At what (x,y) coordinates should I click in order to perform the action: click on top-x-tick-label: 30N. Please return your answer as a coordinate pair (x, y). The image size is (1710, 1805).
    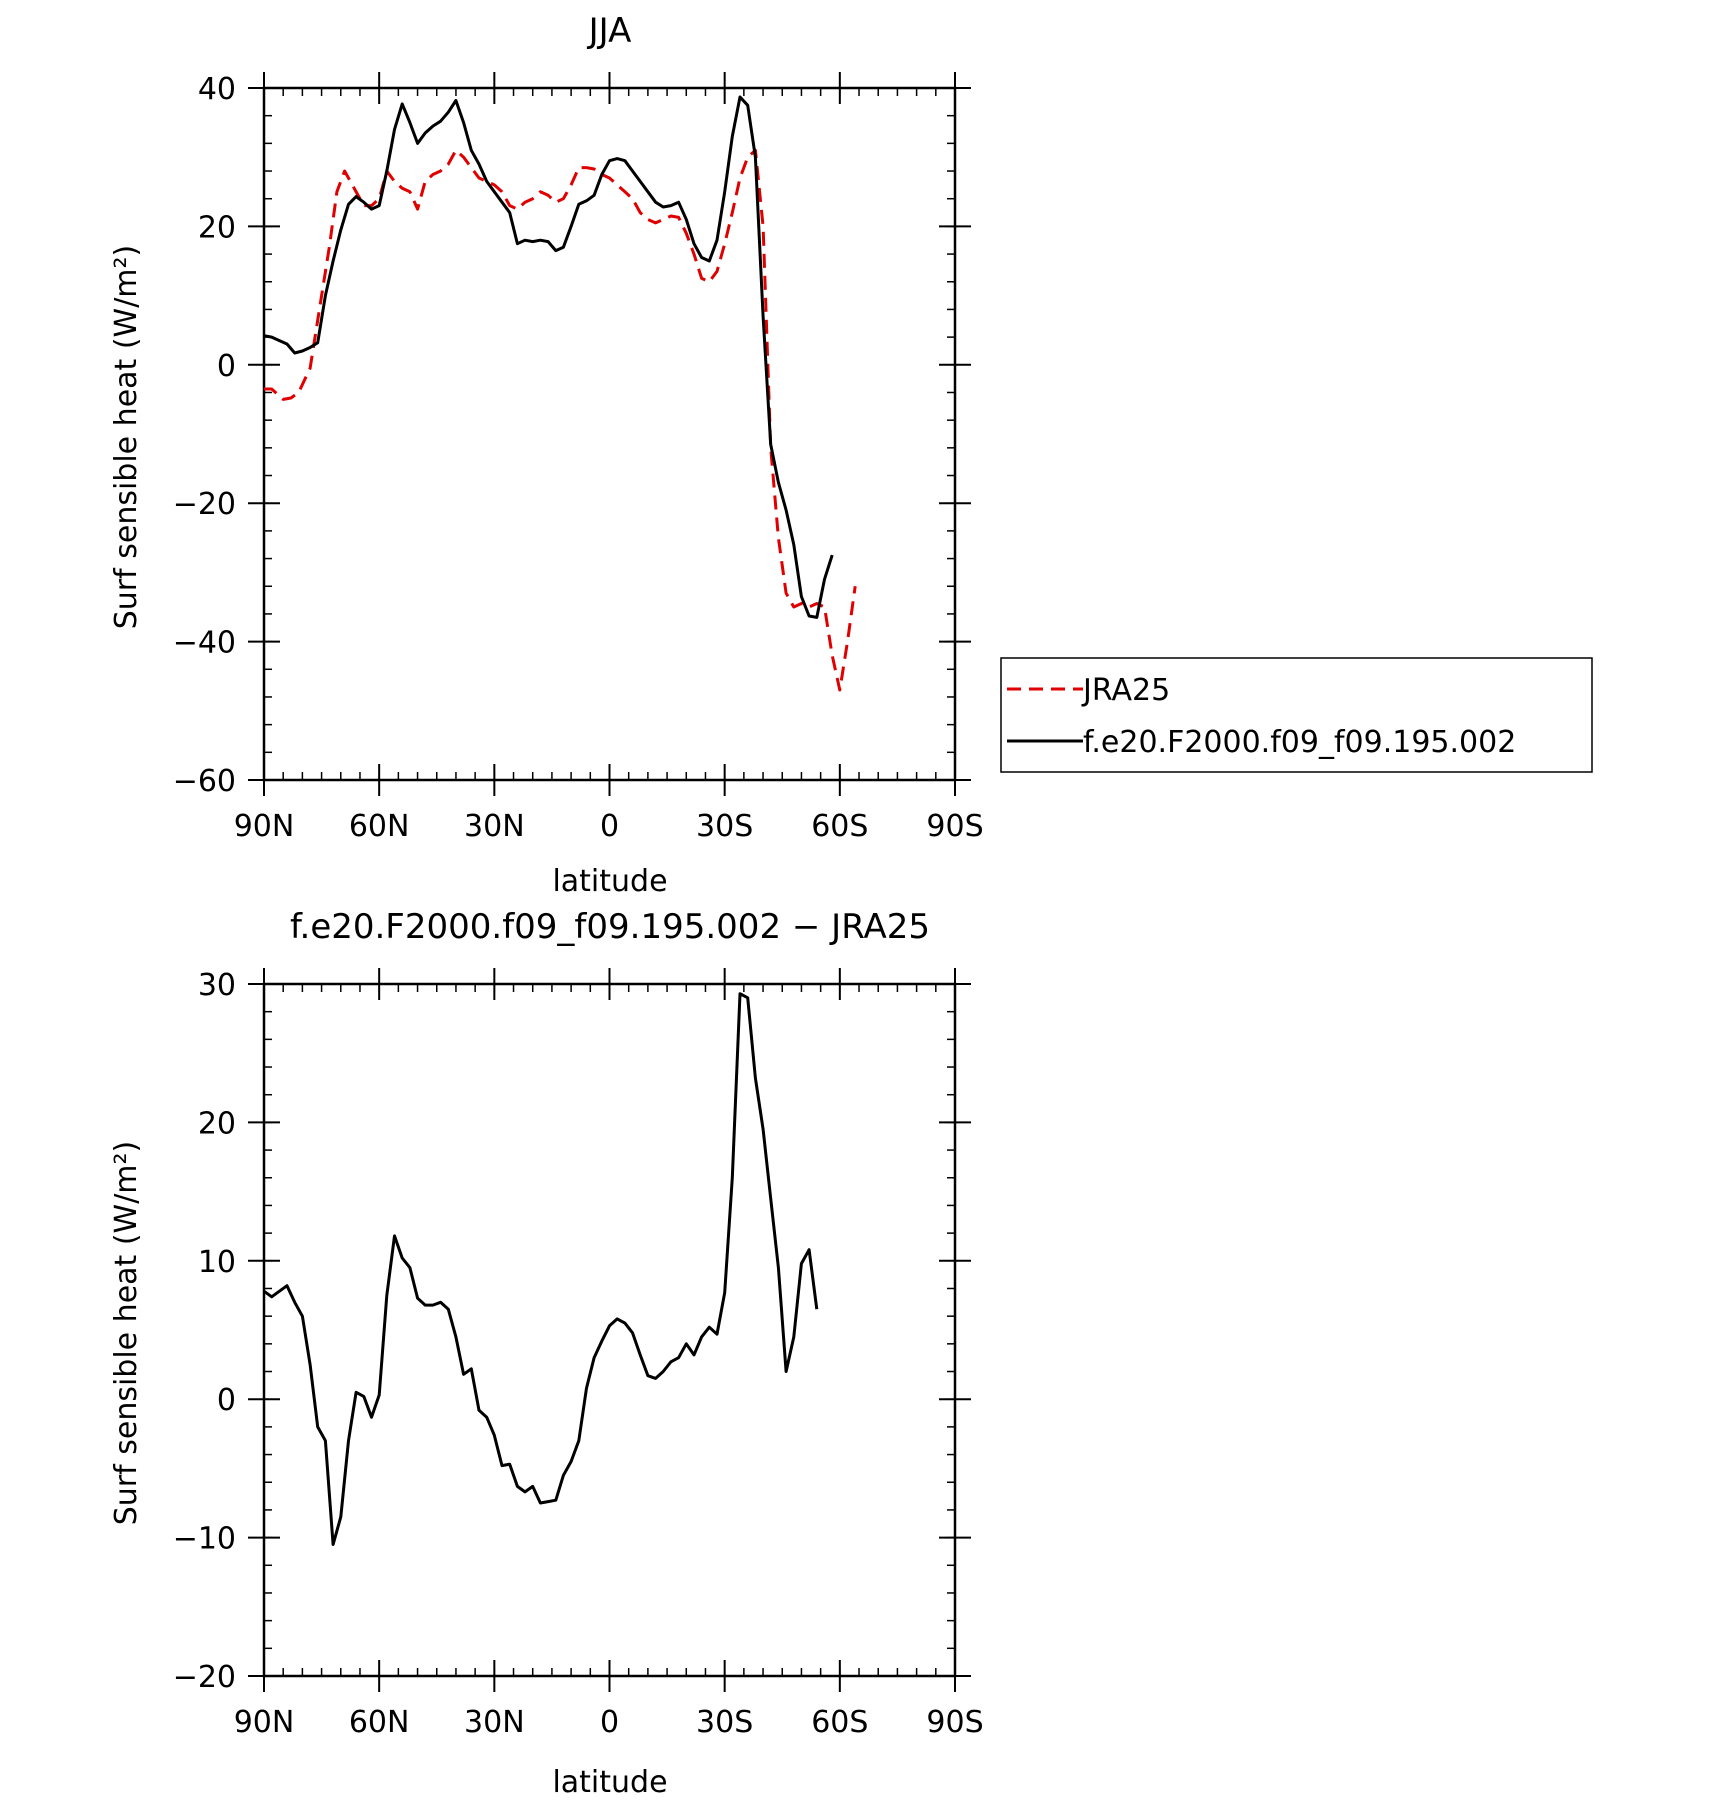
    Looking at the image, I should click on (494, 826).